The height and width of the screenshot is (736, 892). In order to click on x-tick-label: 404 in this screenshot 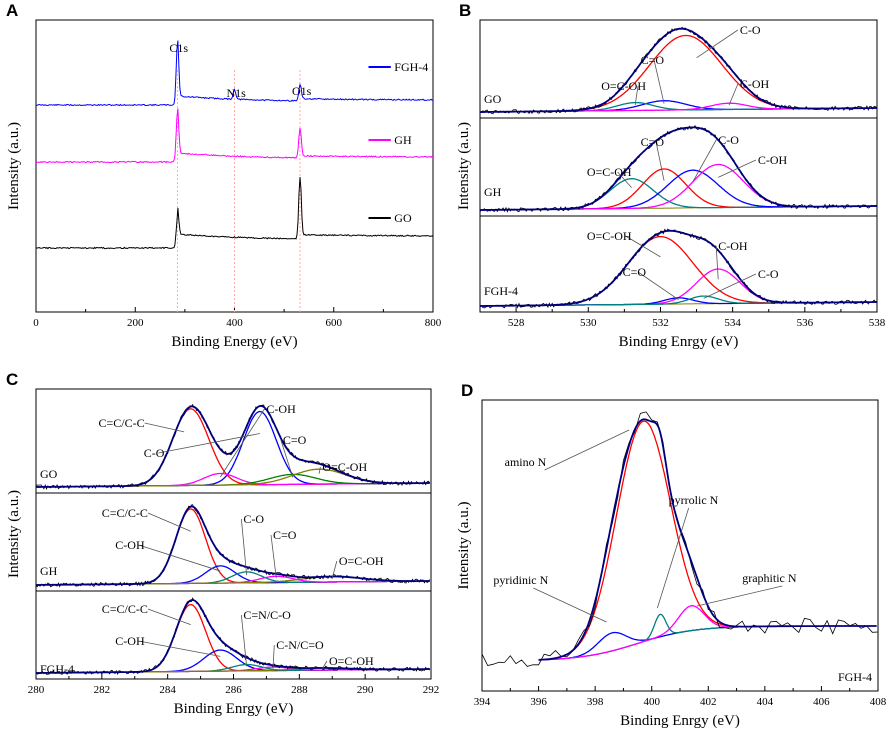, I will do `click(765, 702)`.